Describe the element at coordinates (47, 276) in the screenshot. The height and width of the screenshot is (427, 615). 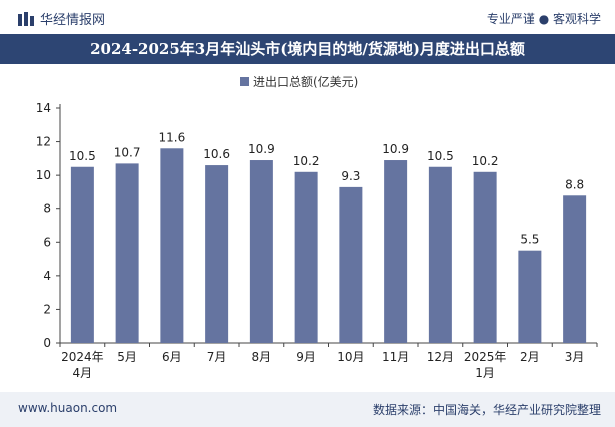
I see `y-tick-label: 4` at that location.